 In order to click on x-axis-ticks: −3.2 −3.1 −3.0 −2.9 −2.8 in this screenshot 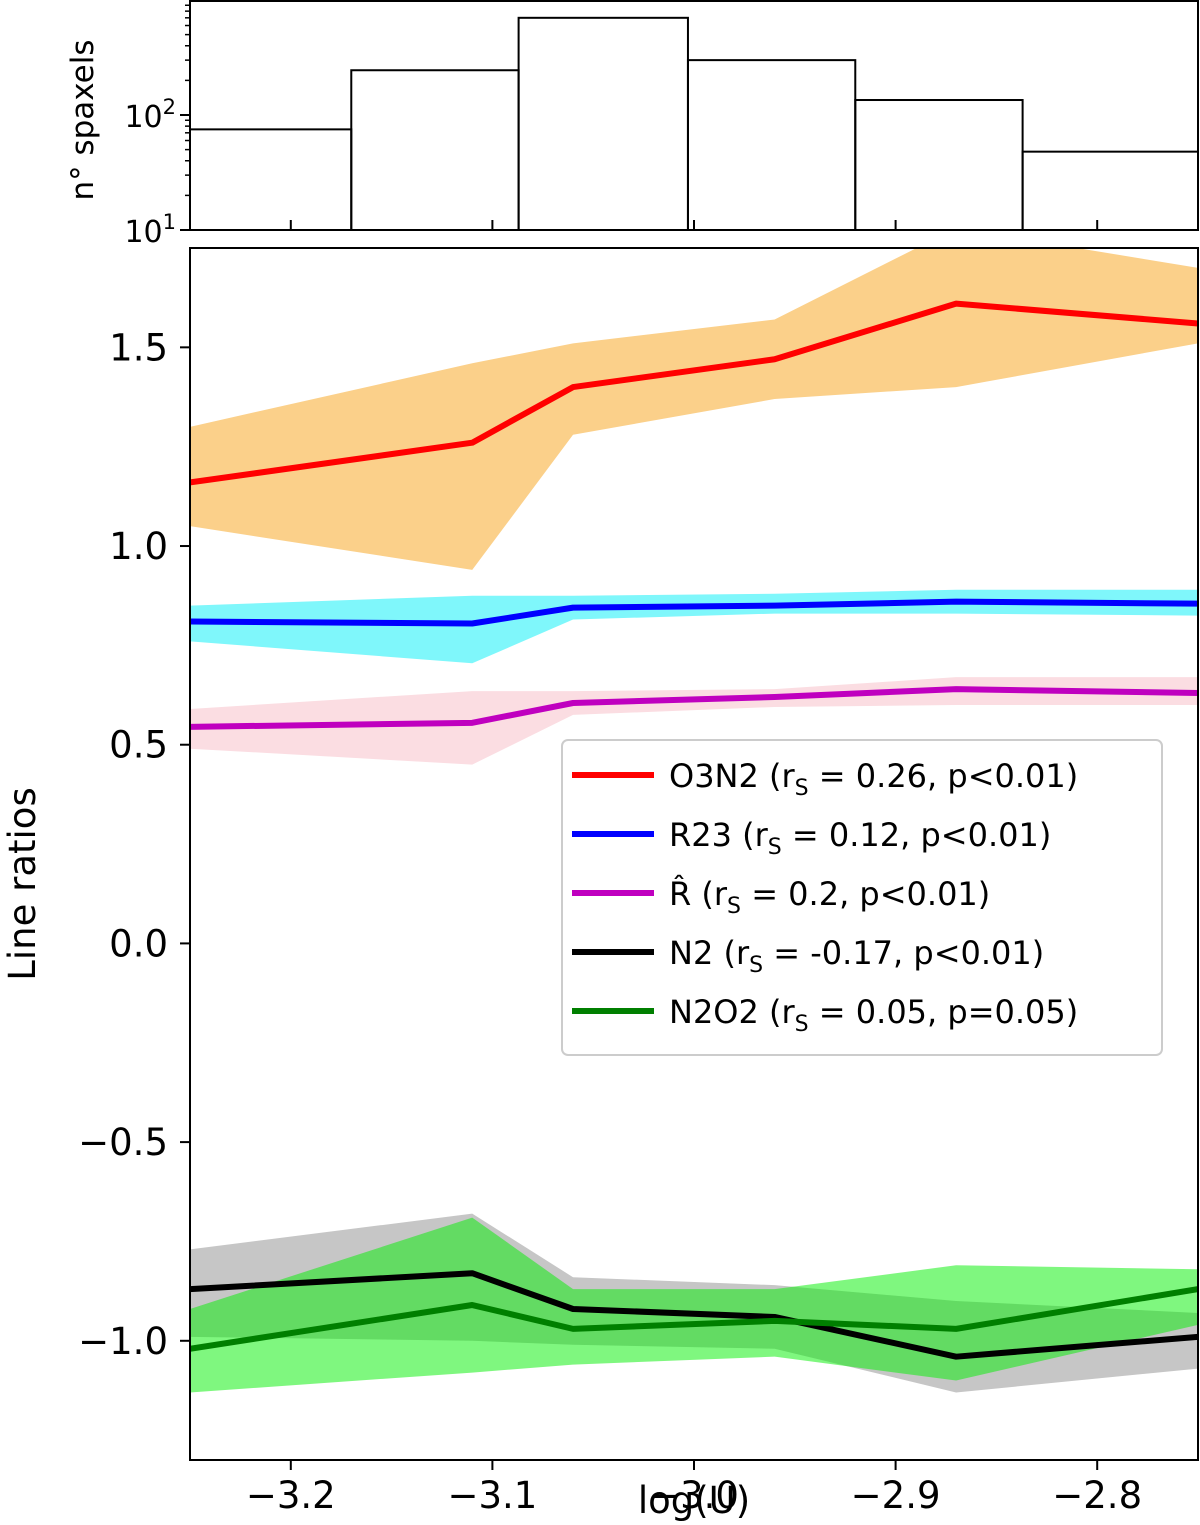, I will do `click(694, 1488)`.